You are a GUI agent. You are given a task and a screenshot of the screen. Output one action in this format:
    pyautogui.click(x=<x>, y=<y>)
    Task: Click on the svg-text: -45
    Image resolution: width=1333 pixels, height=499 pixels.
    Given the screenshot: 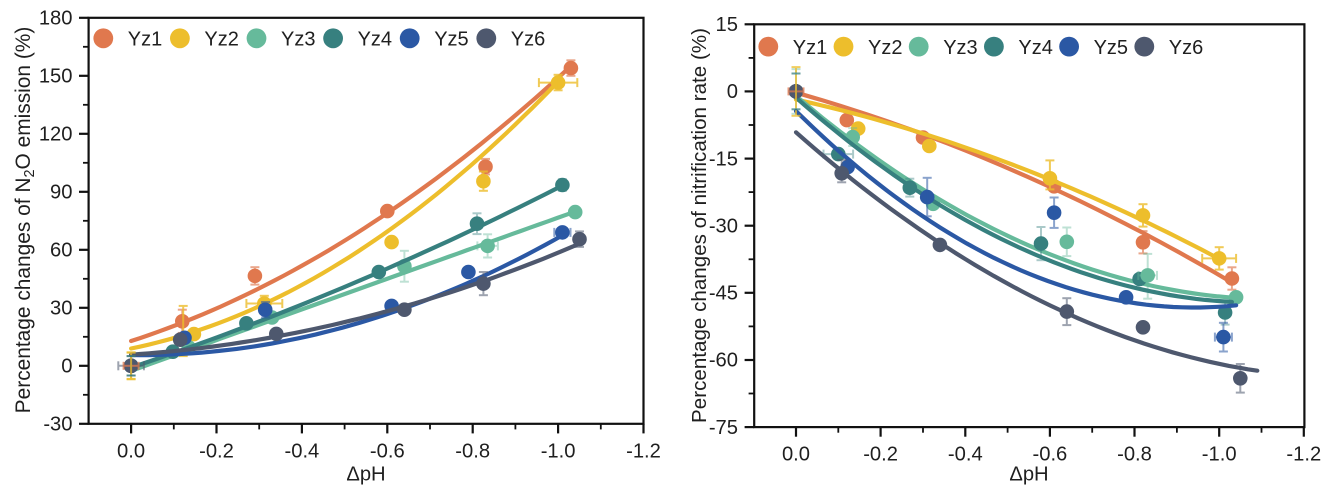 What is the action you would take?
    pyautogui.click(x=723, y=294)
    